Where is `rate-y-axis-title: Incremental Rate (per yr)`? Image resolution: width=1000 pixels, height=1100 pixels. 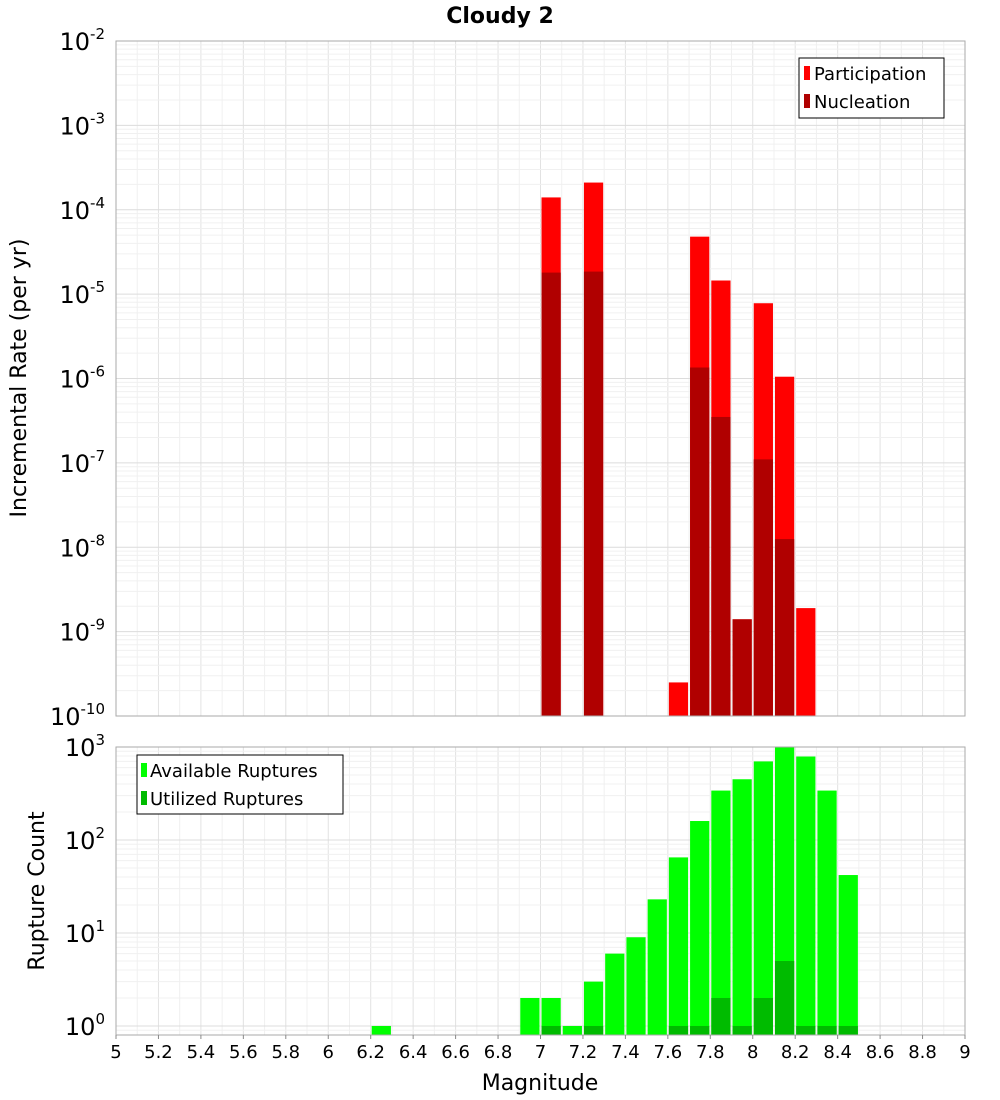
rate-y-axis-title: Incremental Rate (per yr) is located at coordinates (19, 378).